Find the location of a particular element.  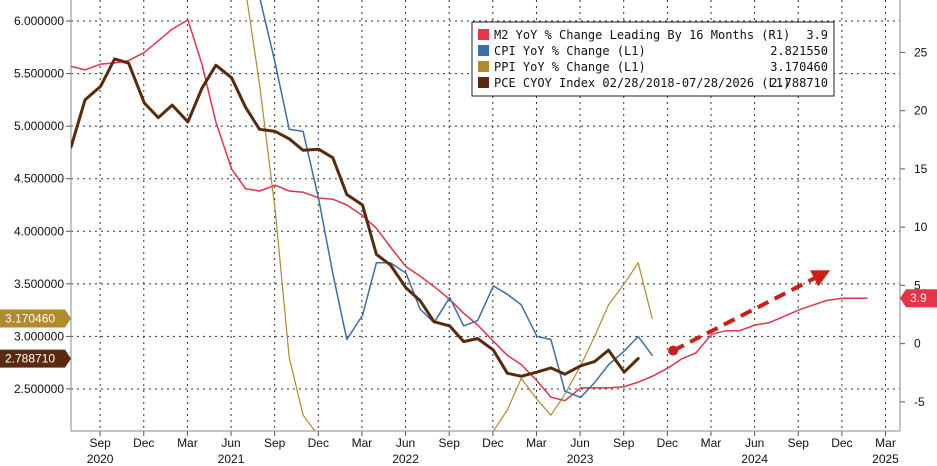

x-tick-month-15: Jun is located at coordinates (754, 443).